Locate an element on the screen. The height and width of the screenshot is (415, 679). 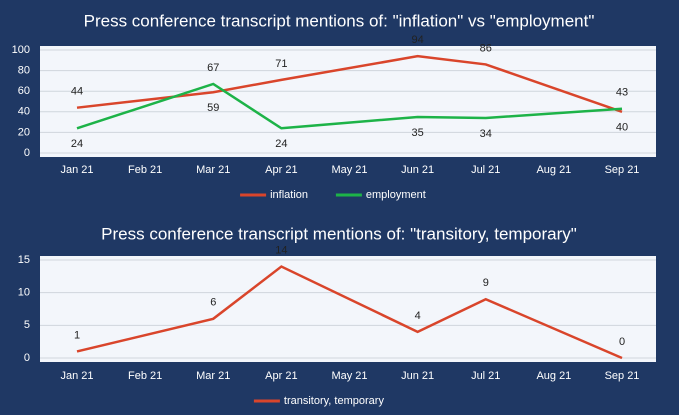
y-tick-label: 10 is located at coordinates (24, 293).